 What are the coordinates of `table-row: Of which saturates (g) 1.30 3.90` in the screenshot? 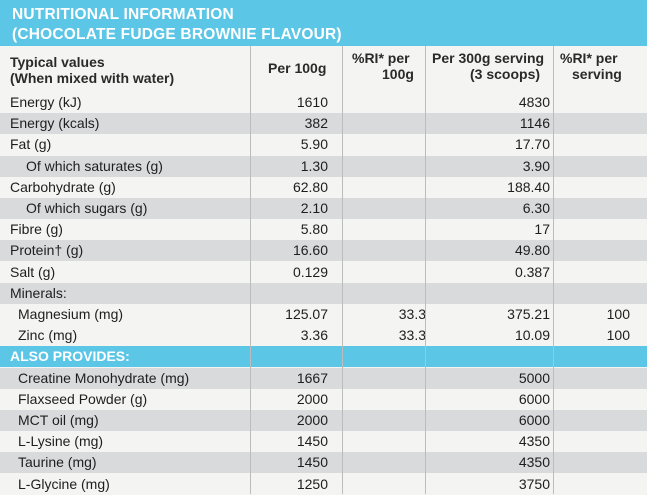 It's located at (323, 166).